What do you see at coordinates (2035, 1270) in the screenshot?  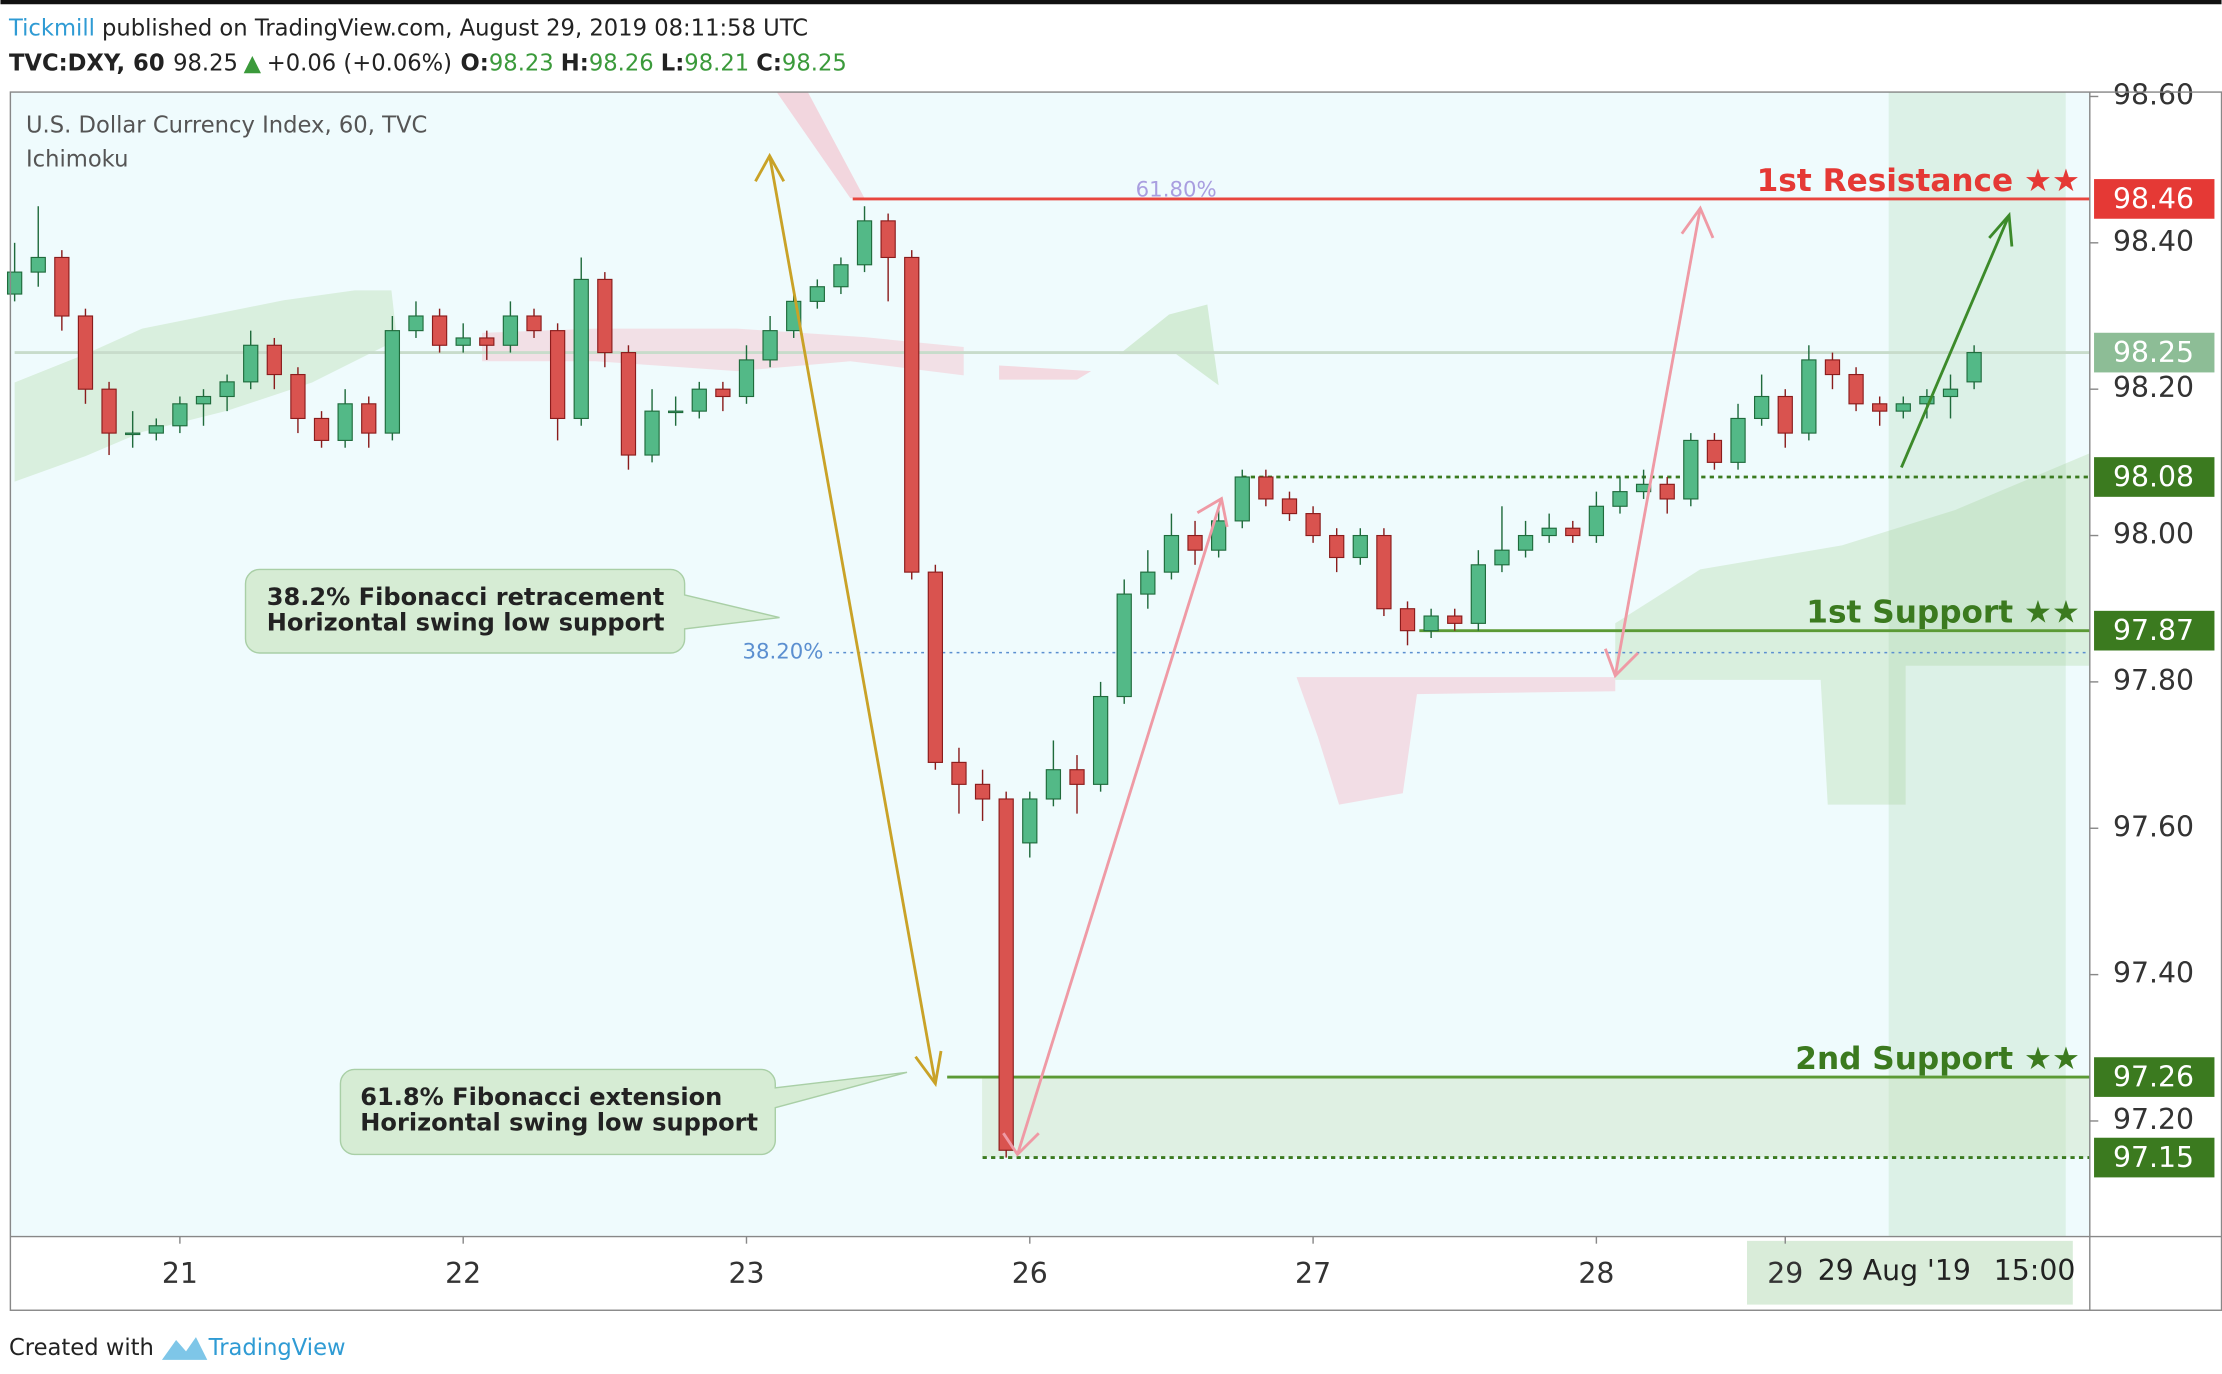 I see `crosshair-time: 15:00` at bounding box center [2035, 1270].